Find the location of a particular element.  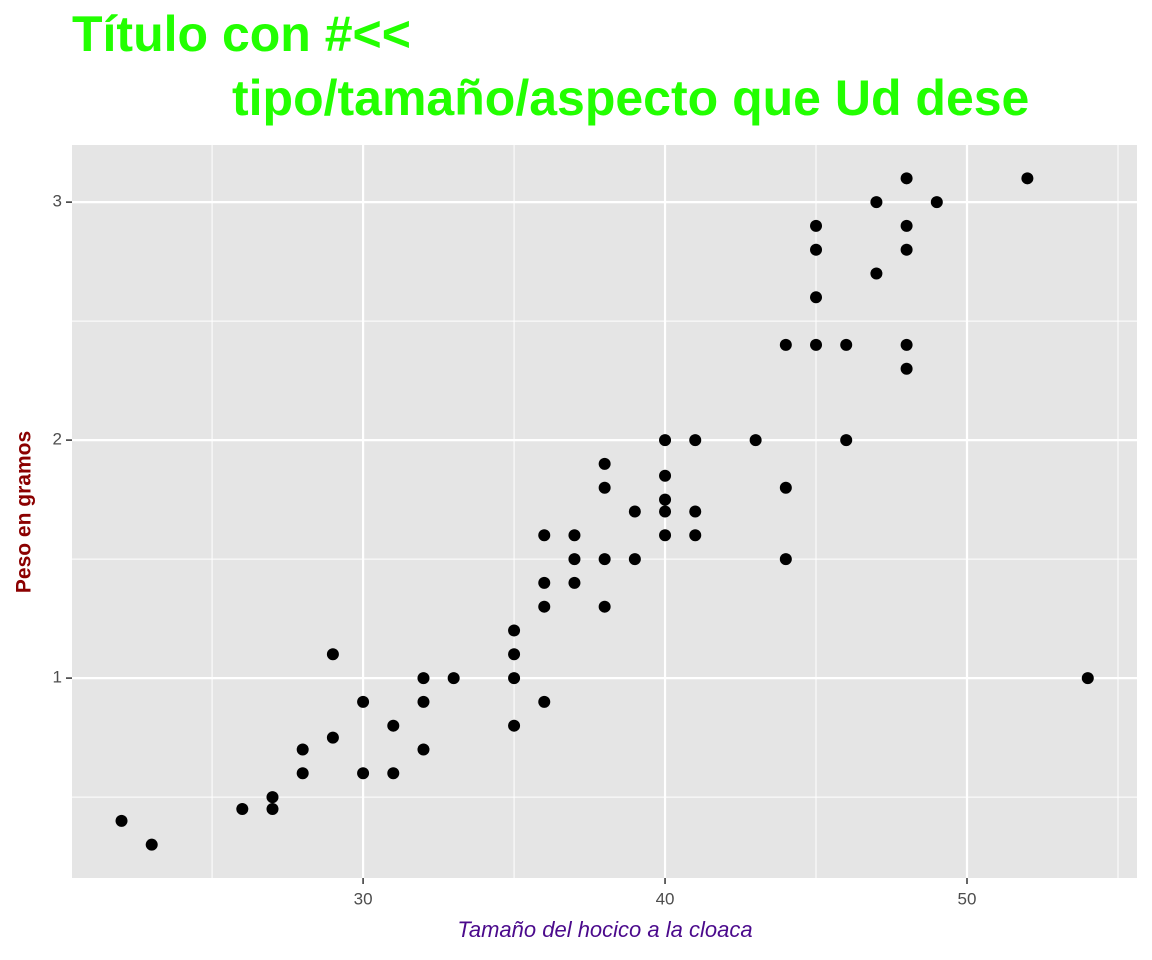

x-tick-label: 30 is located at coordinates (363, 898).